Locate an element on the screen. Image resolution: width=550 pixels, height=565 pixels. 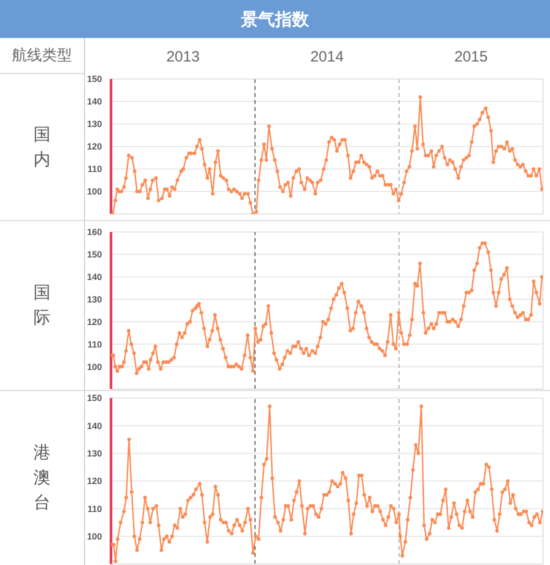
x-tick-label: 2014 is located at coordinates (327, 57).